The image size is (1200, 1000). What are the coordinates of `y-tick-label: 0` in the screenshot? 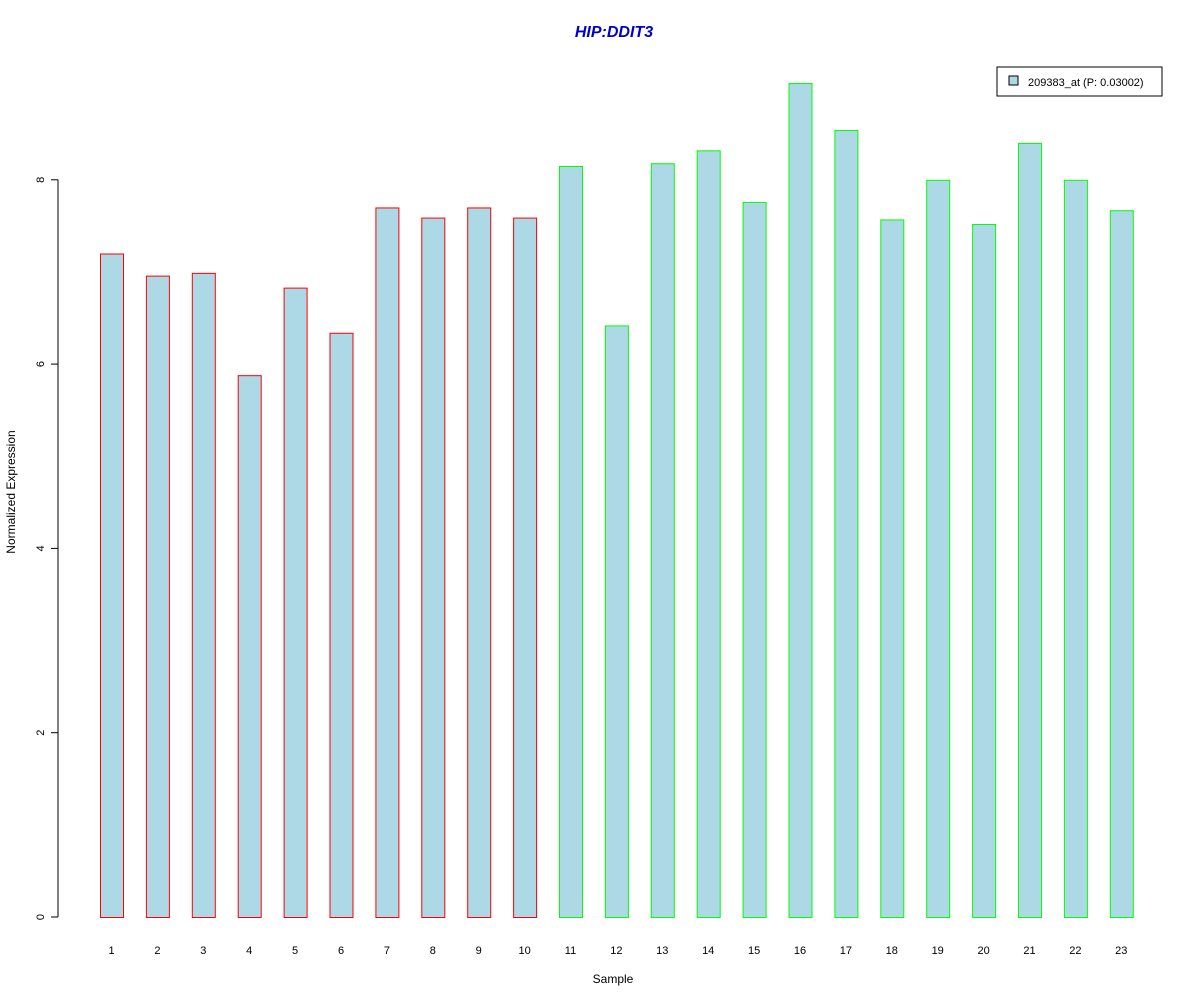 It's located at (41, 917).